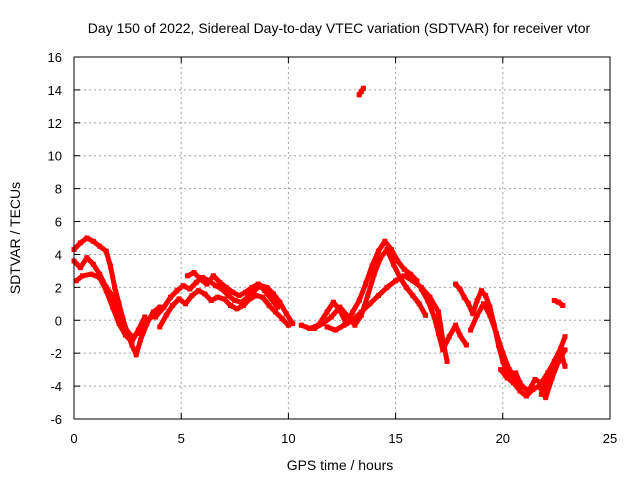 The height and width of the screenshot is (480, 640). Describe the element at coordinates (55, 156) in the screenshot. I see `y-tick-label: 10` at that location.